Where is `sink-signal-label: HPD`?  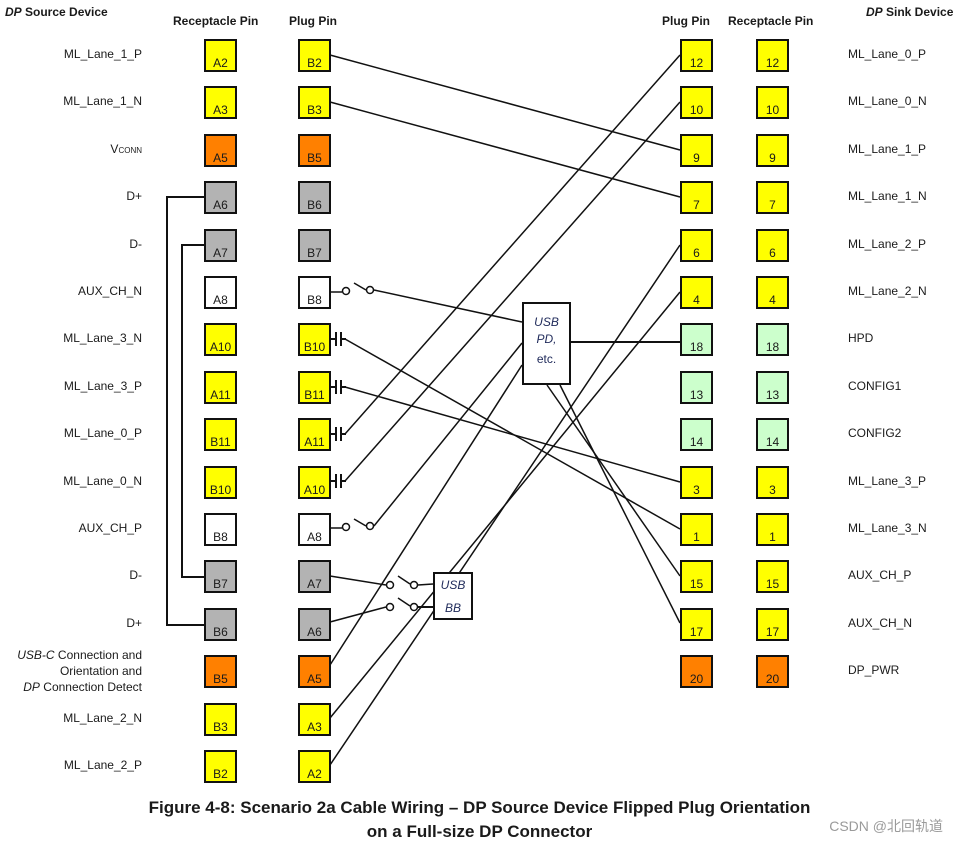
sink-signal-label: HPD is located at coordinates (861, 338).